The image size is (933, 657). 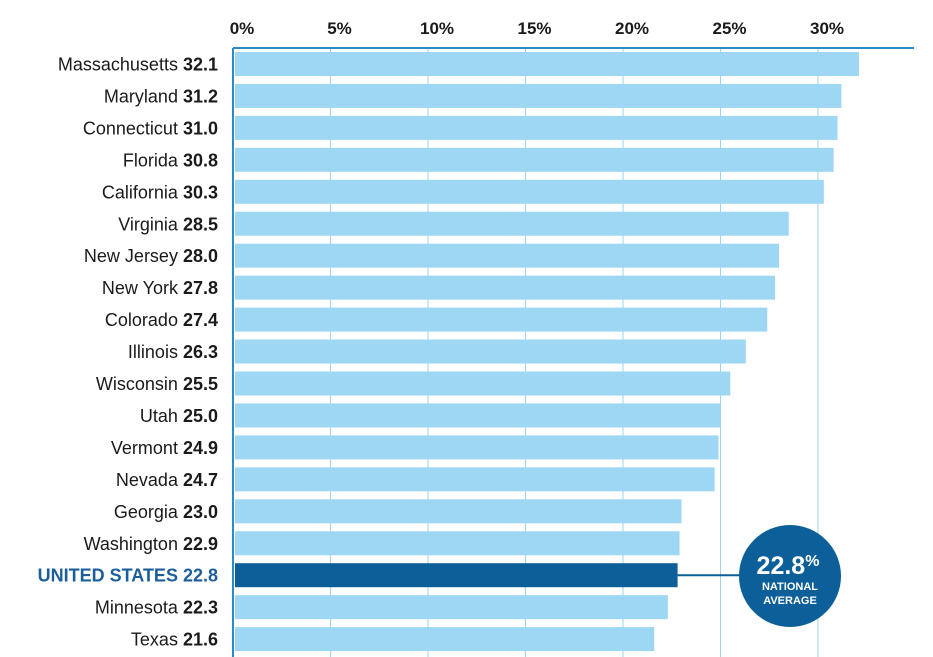 What do you see at coordinates (790, 601) in the screenshot?
I see `badge-line2: AVERAGE` at bounding box center [790, 601].